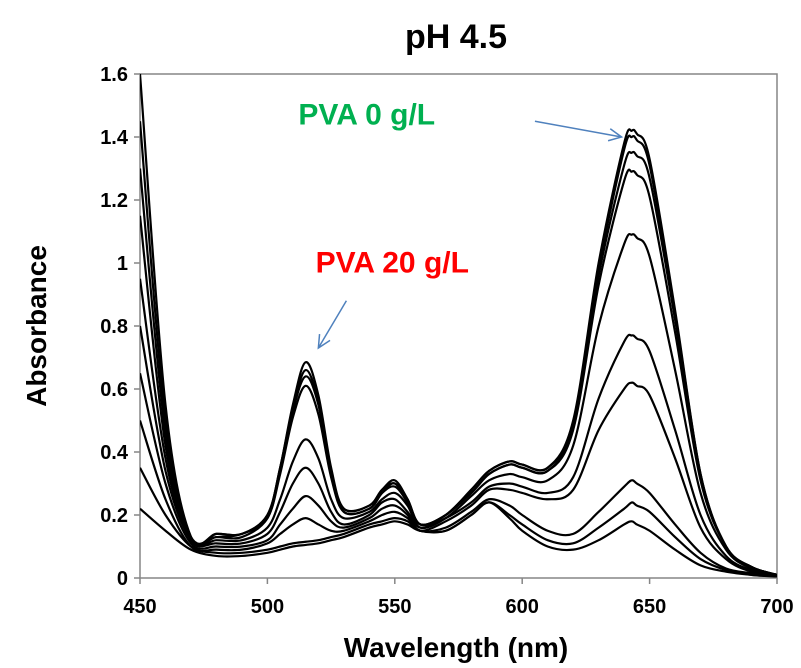  What do you see at coordinates (122, 264) in the screenshot?
I see `y-tick-label: 1` at bounding box center [122, 264].